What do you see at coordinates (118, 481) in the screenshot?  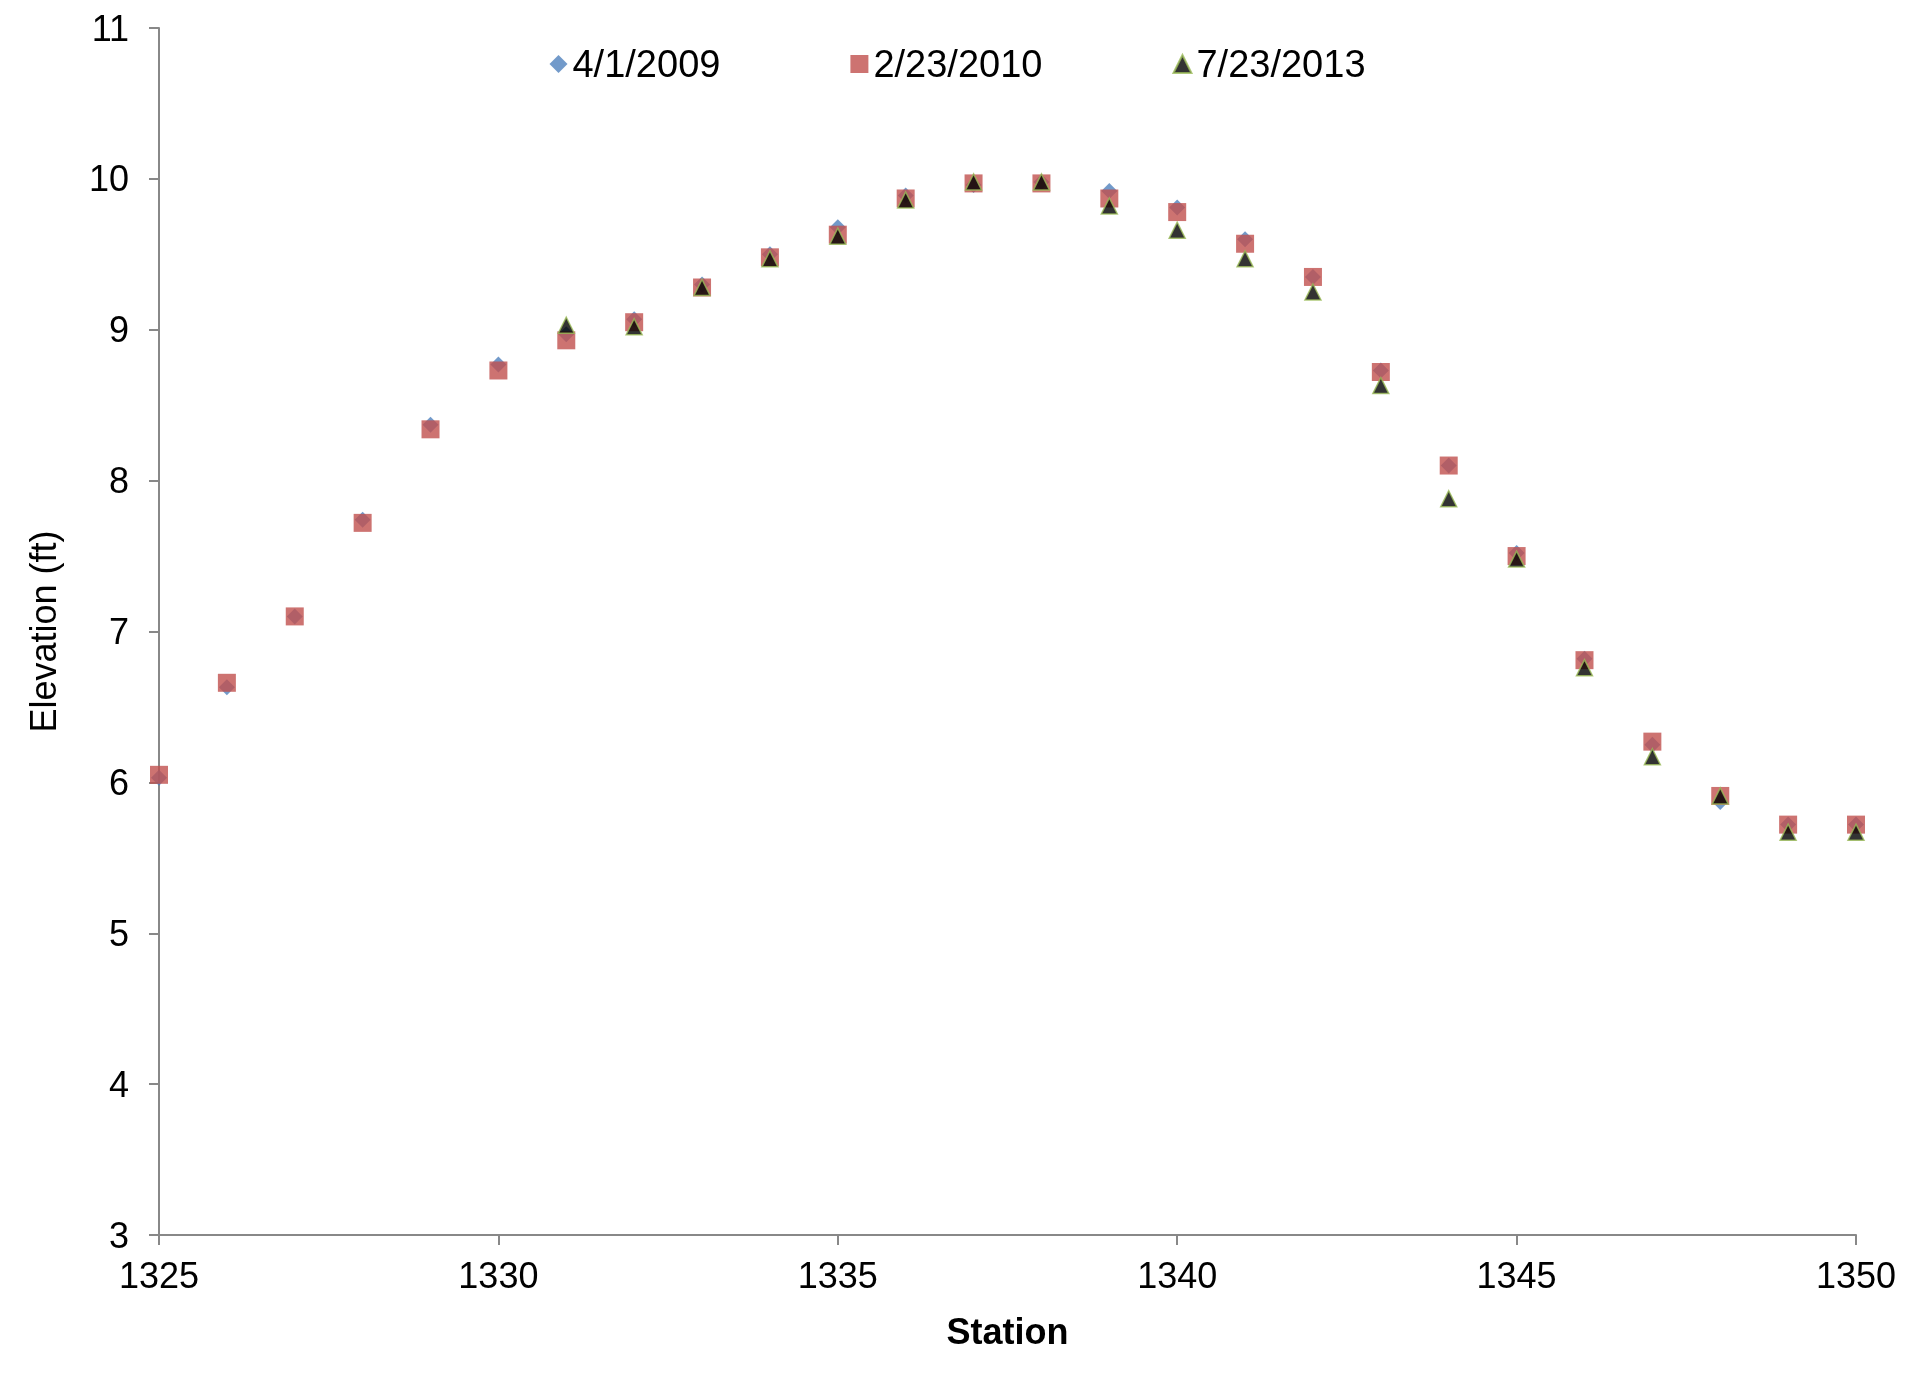 I see `y-tick-label: 8` at bounding box center [118, 481].